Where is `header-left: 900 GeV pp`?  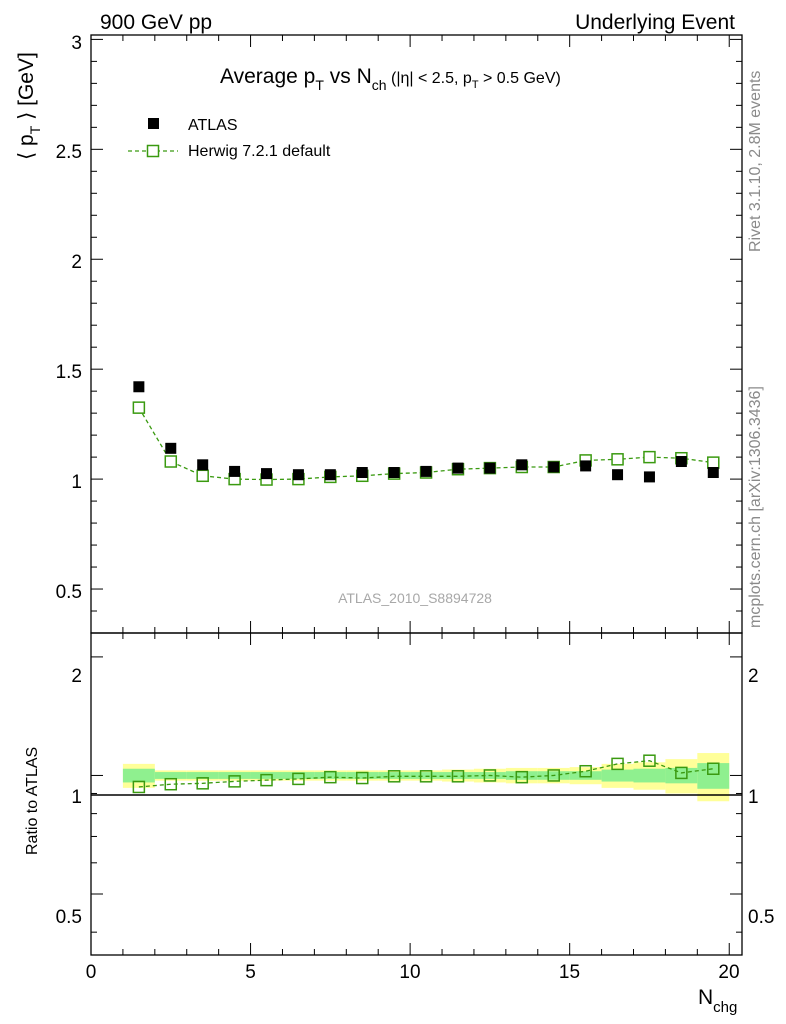
header-left: 900 GeV pp is located at coordinates (156, 22).